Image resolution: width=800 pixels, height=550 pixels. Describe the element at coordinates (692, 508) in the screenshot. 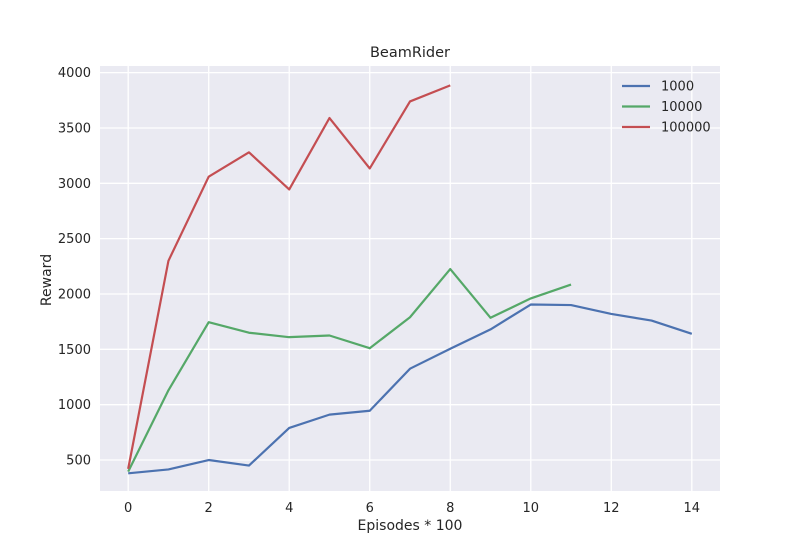

I see `x-tick-label: 14` at that location.